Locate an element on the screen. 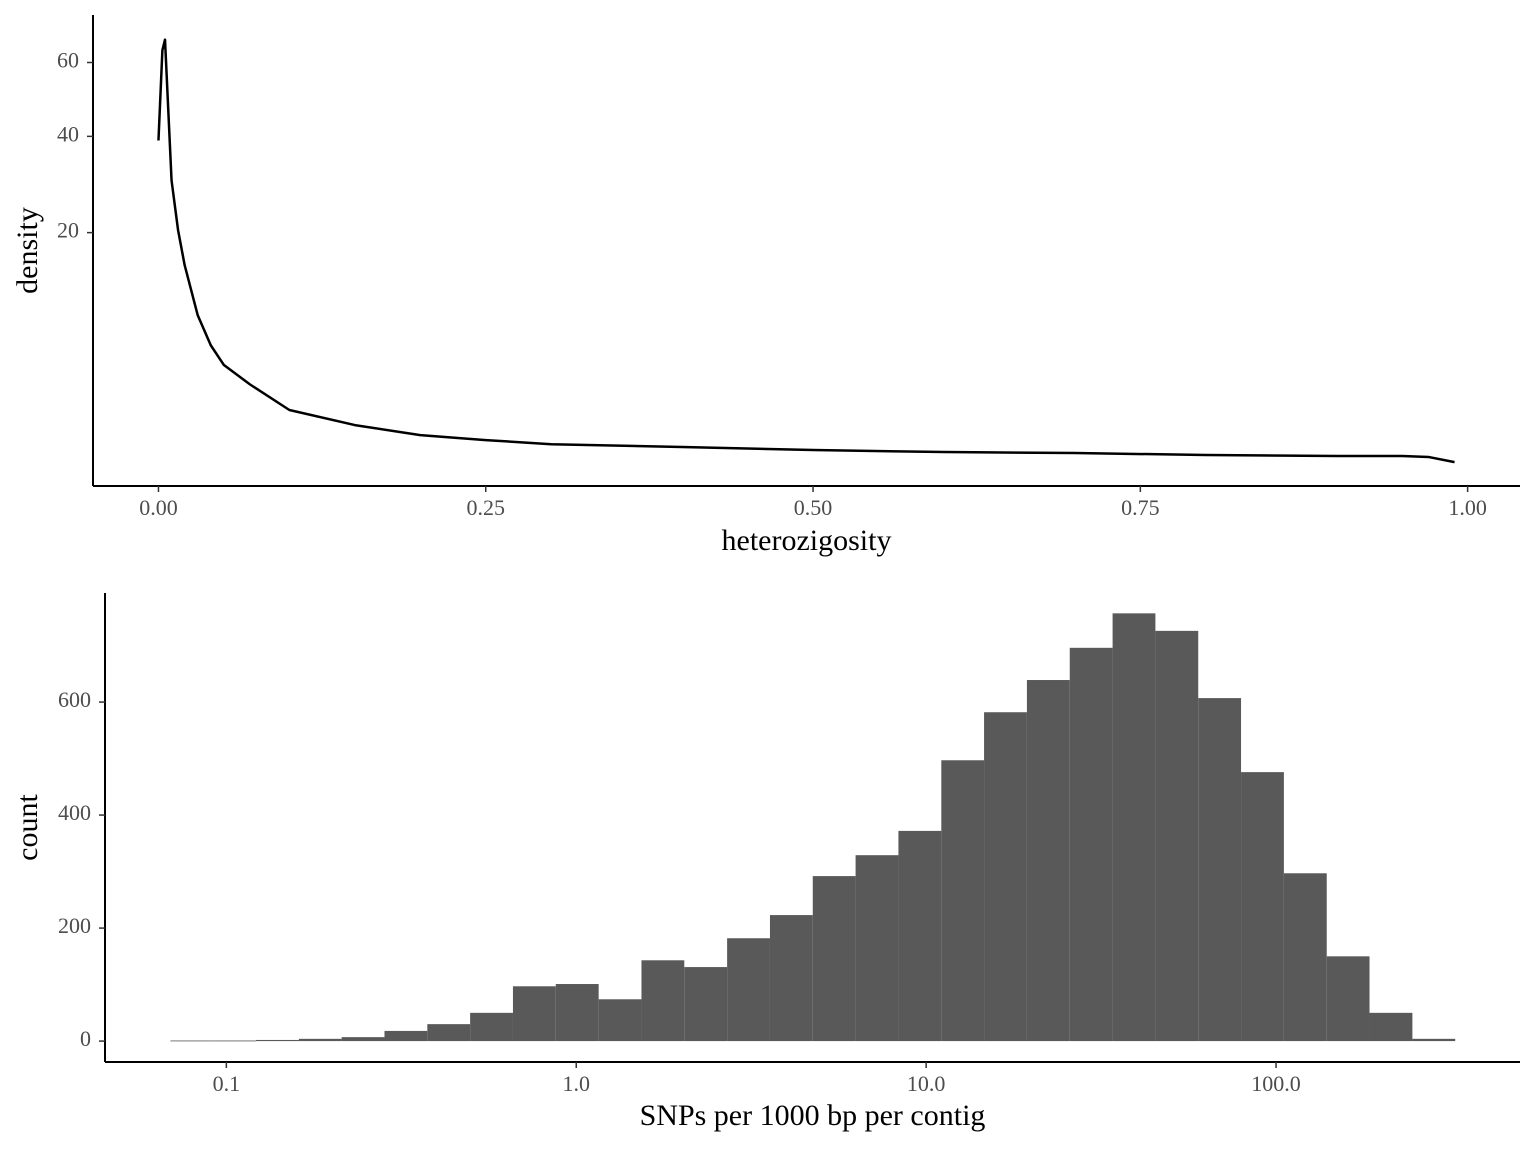 The image size is (1536, 1152). x-tick-label: 1.0 is located at coordinates (576, 1083).